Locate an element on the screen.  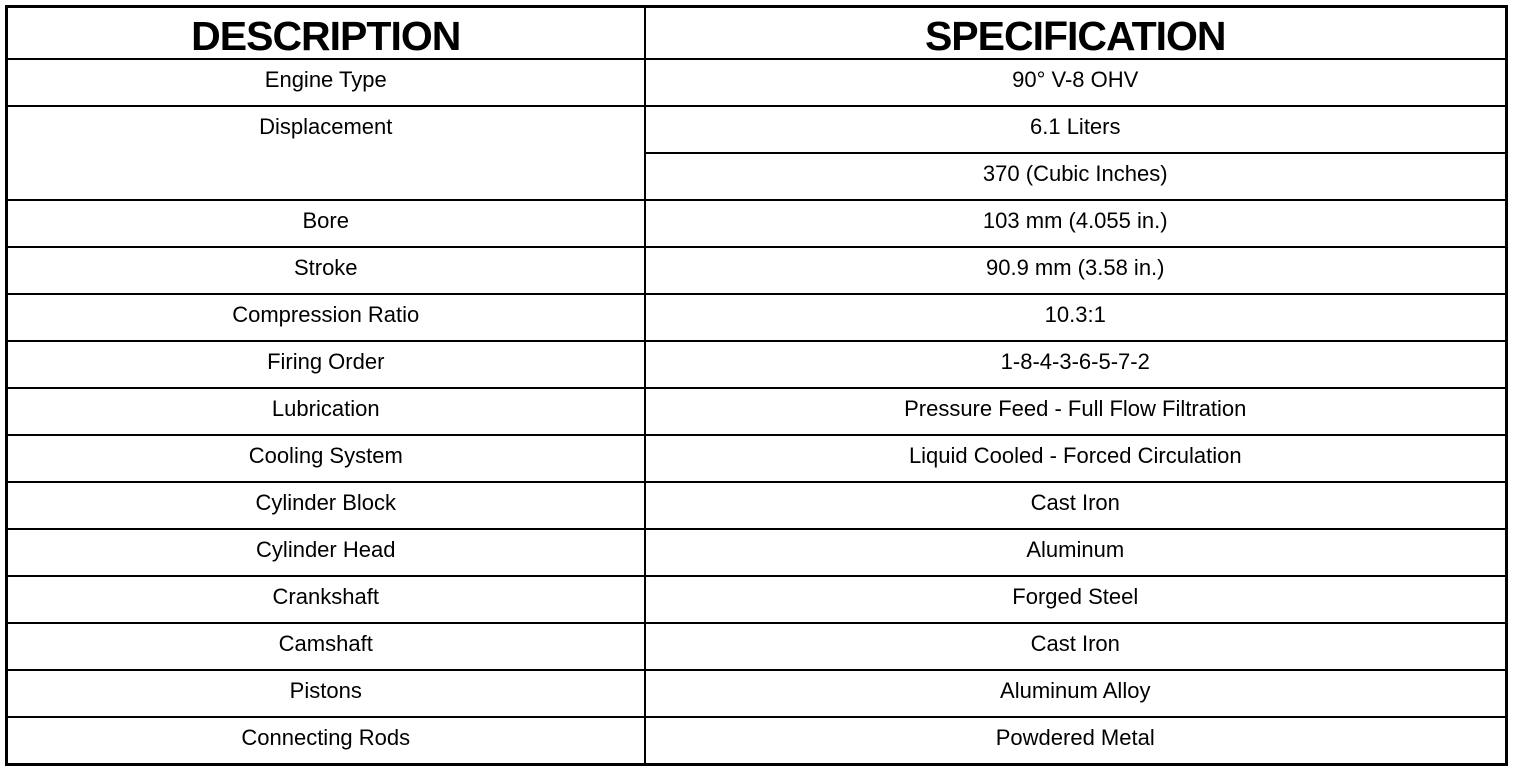
description-cell: Bore is located at coordinates (325, 223).